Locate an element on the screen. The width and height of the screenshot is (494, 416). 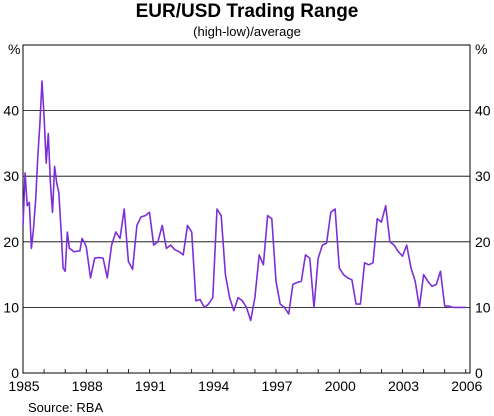
x-tick-label-1988: 1988 is located at coordinates (87, 386).